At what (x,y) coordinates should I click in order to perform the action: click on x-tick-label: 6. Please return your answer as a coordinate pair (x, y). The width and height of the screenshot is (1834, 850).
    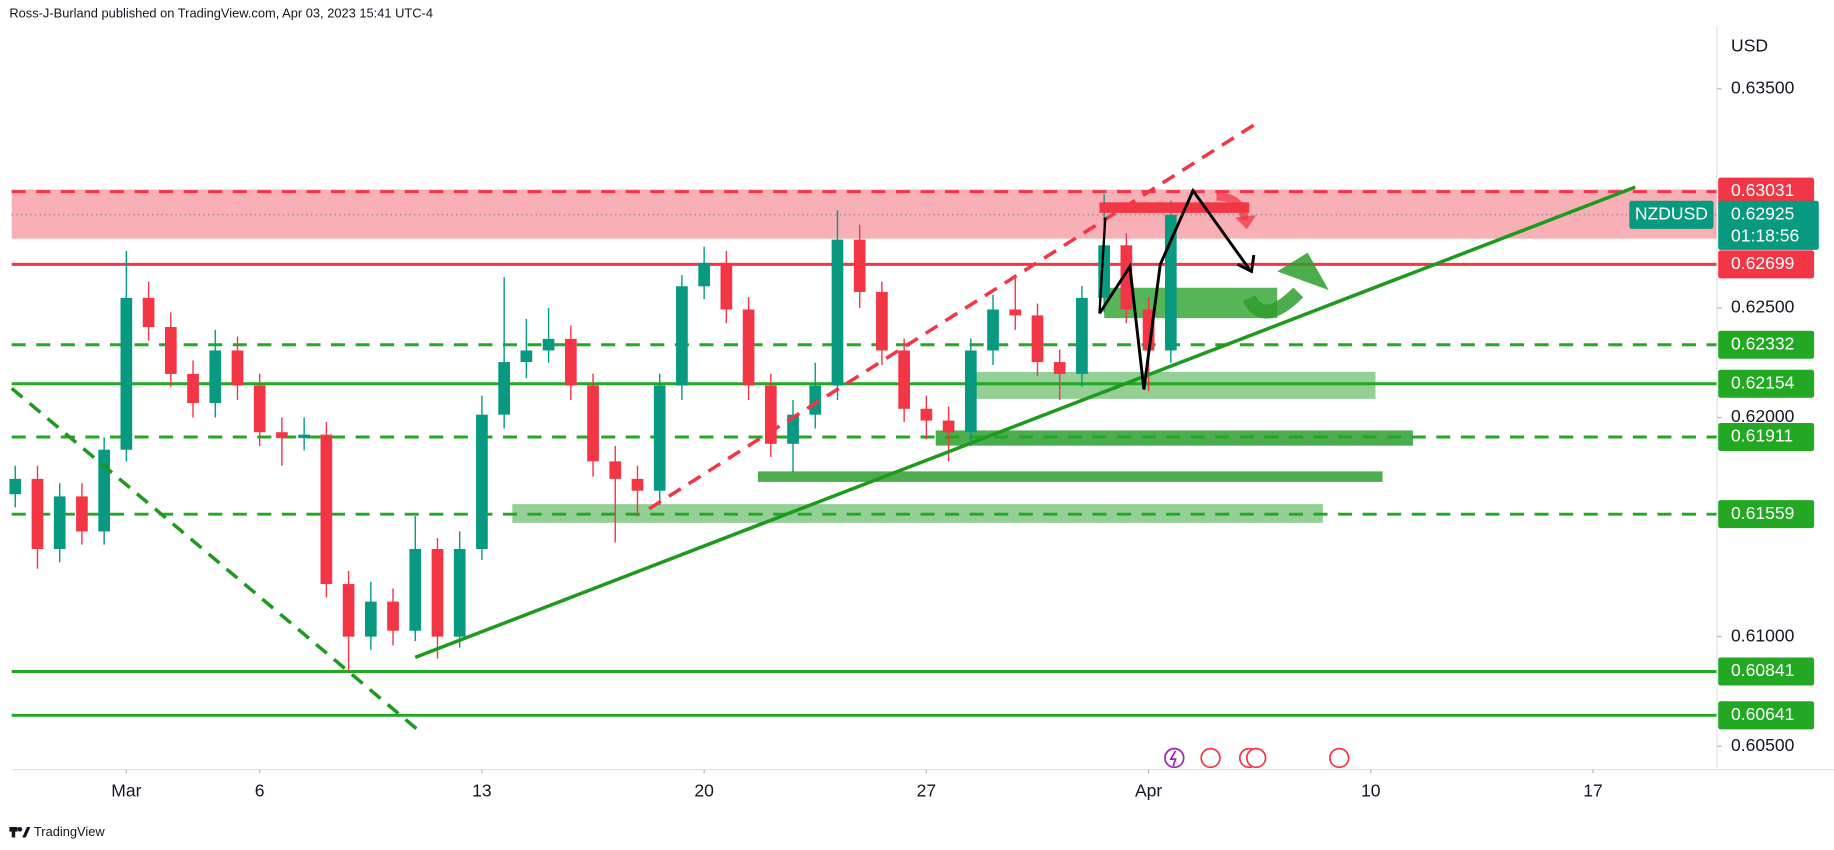
    Looking at the image, I should click on (260, 791).